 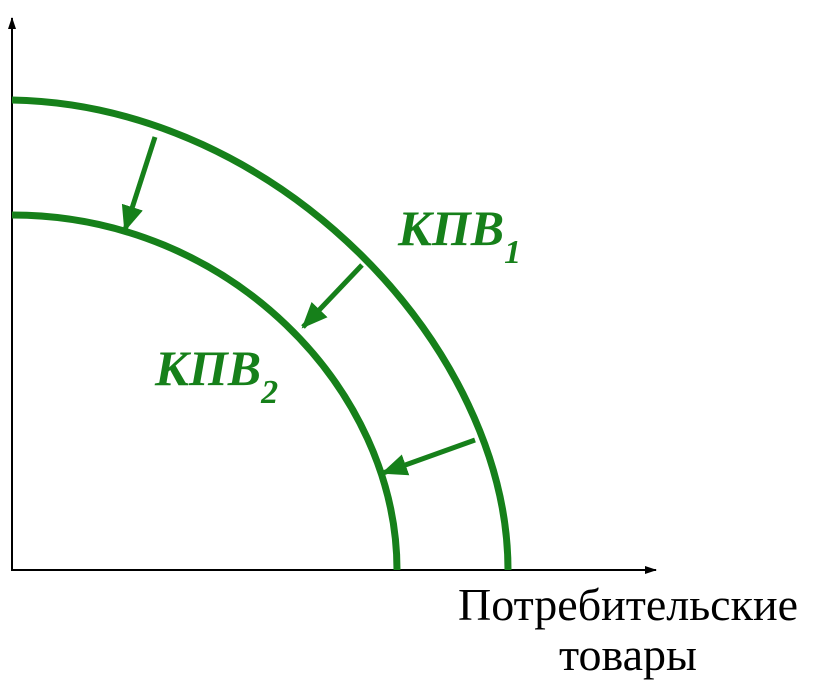 I want to click on label-subscript: 2, so click(x=269, y=392).